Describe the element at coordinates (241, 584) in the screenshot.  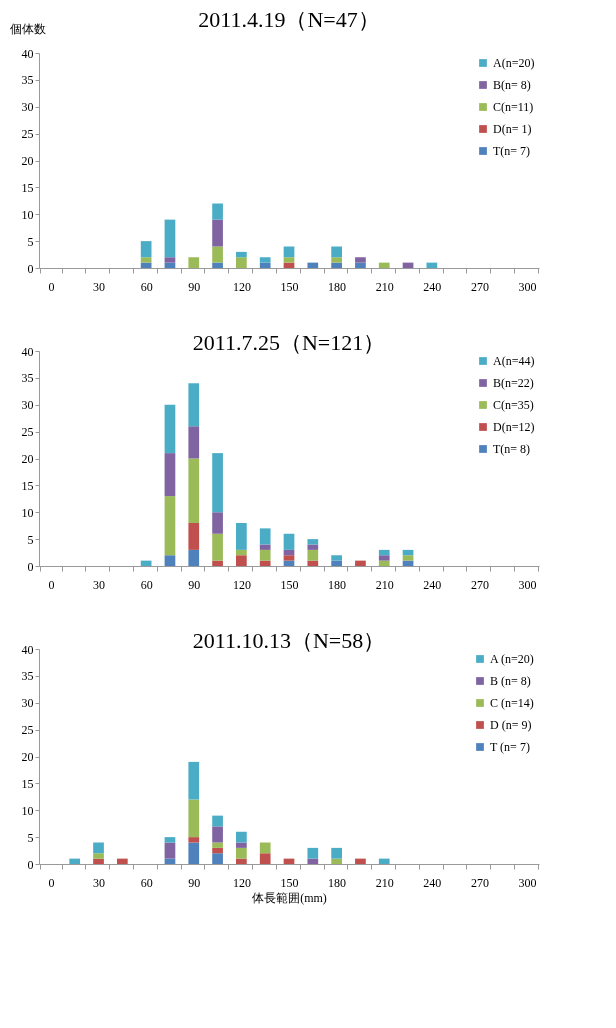
I see `x-tick-label: 120` at that location.